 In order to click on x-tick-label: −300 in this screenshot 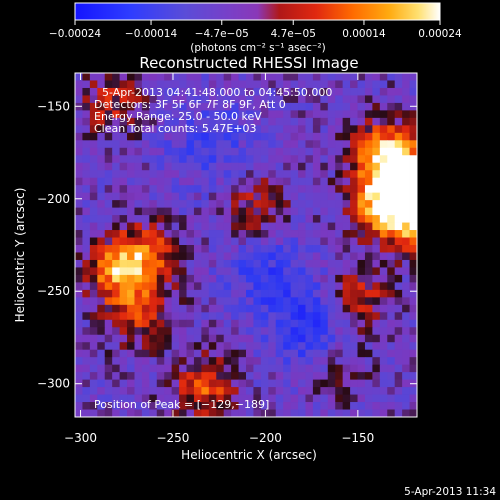, I will do `click(80, 438)`.